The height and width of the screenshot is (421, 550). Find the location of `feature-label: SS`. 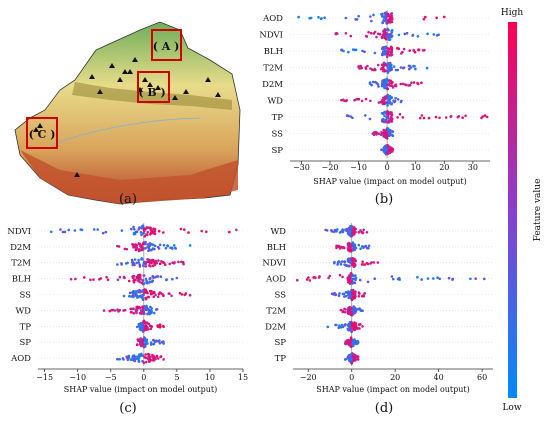

feature-label: SS is located at coordinates (26, 296).